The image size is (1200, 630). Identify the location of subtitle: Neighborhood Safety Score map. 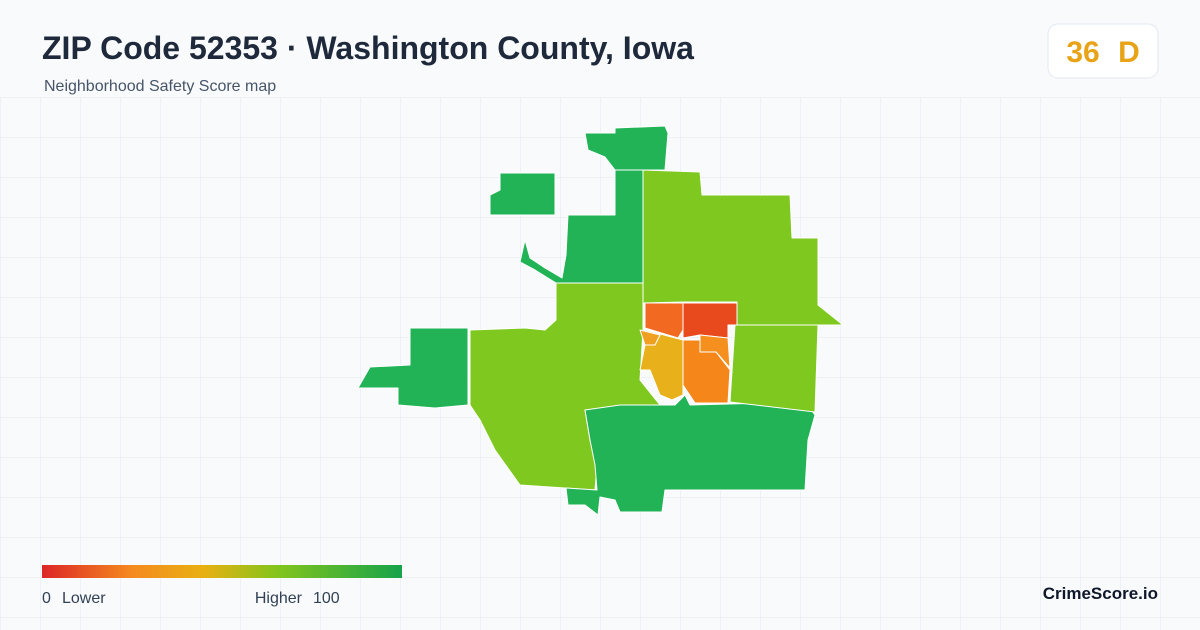
(160, 86).